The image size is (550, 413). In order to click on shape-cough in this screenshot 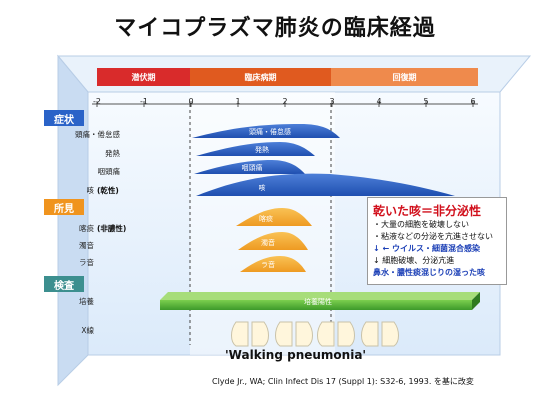, I will do `click(325, 184)`.